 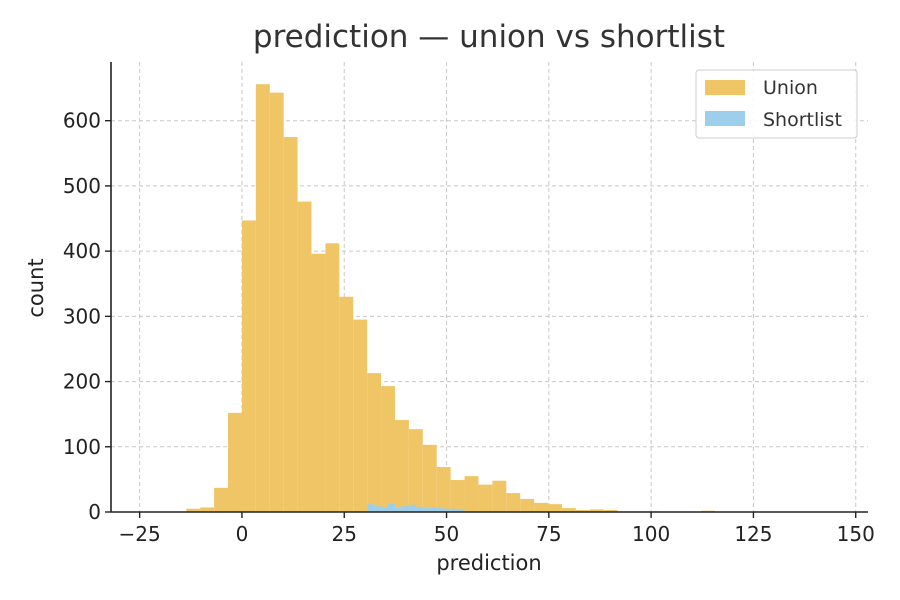 I want to click on y-tick-label: 300, so click(x=82, y=316).